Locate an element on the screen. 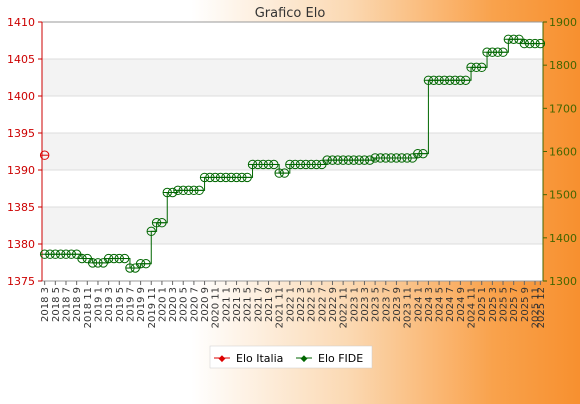 This screenshot has width=580, height=404. x-tick-label: 2022 11 is located at coordinates (344, 307).